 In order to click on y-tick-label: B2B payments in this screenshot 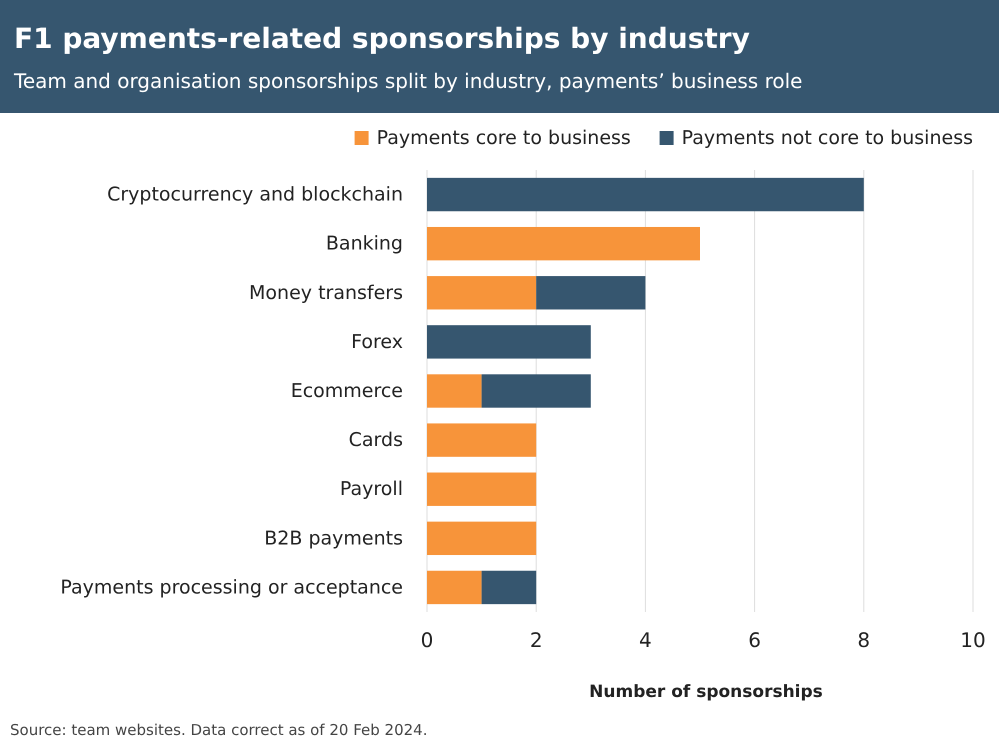, I will do `click(333, 538)`.